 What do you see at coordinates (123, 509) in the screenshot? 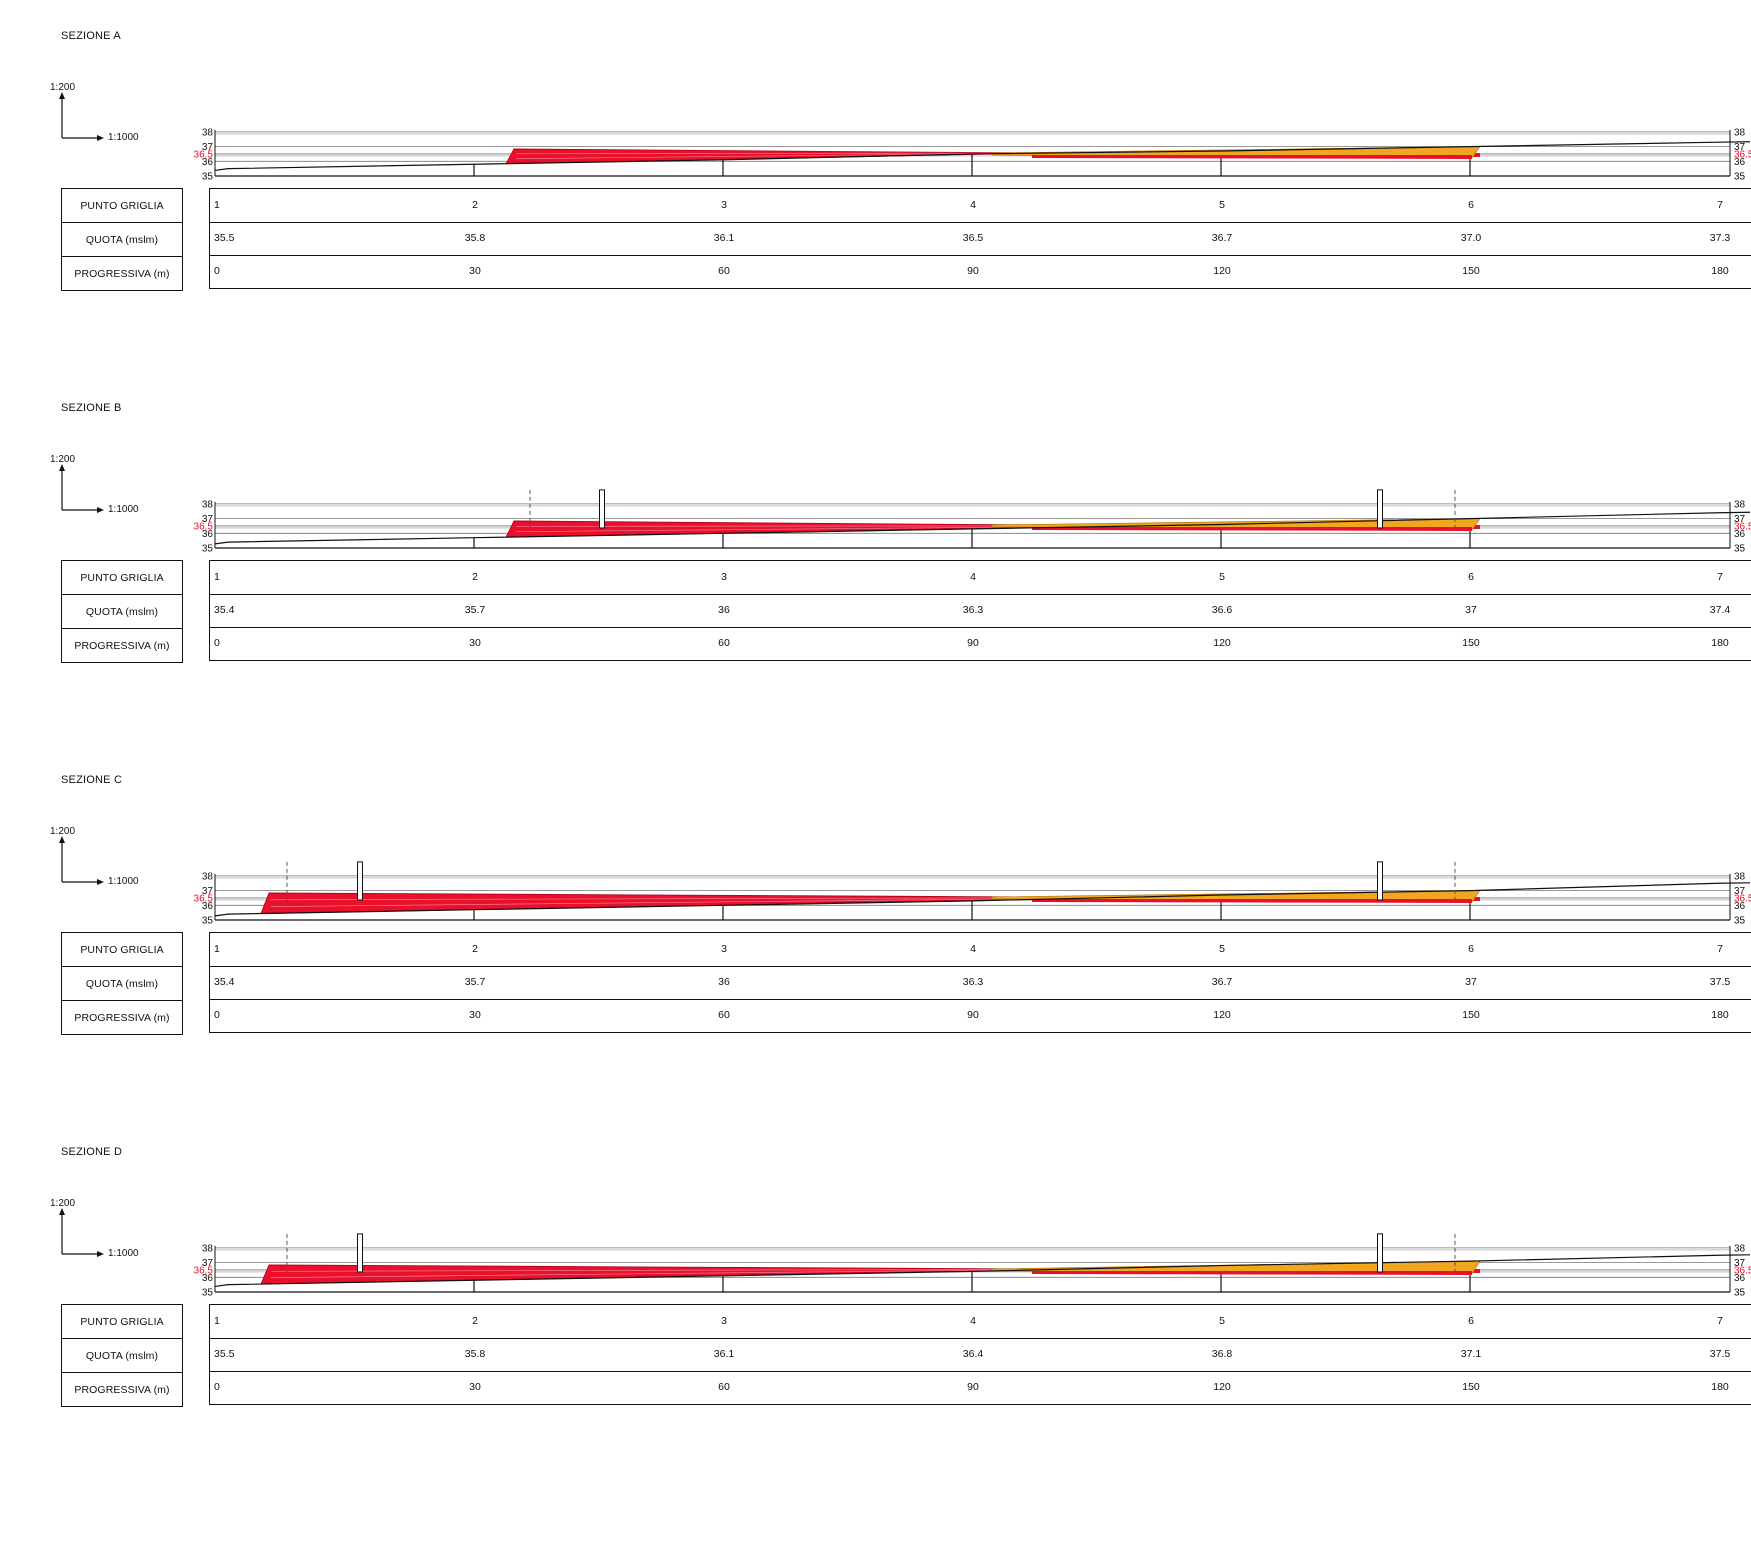
I see `horizontal-scale-label: 1:1000` at bounding box center [123, 509].